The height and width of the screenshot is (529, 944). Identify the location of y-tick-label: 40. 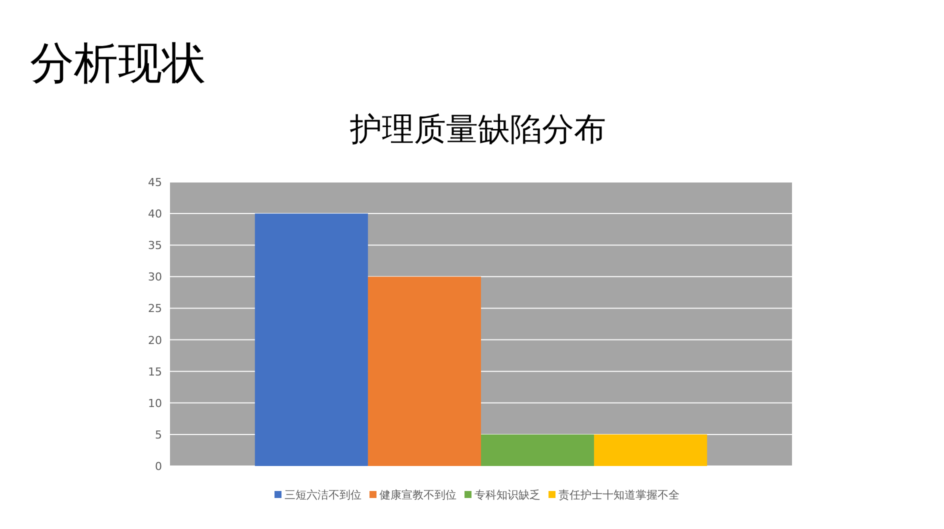
(155, 214).